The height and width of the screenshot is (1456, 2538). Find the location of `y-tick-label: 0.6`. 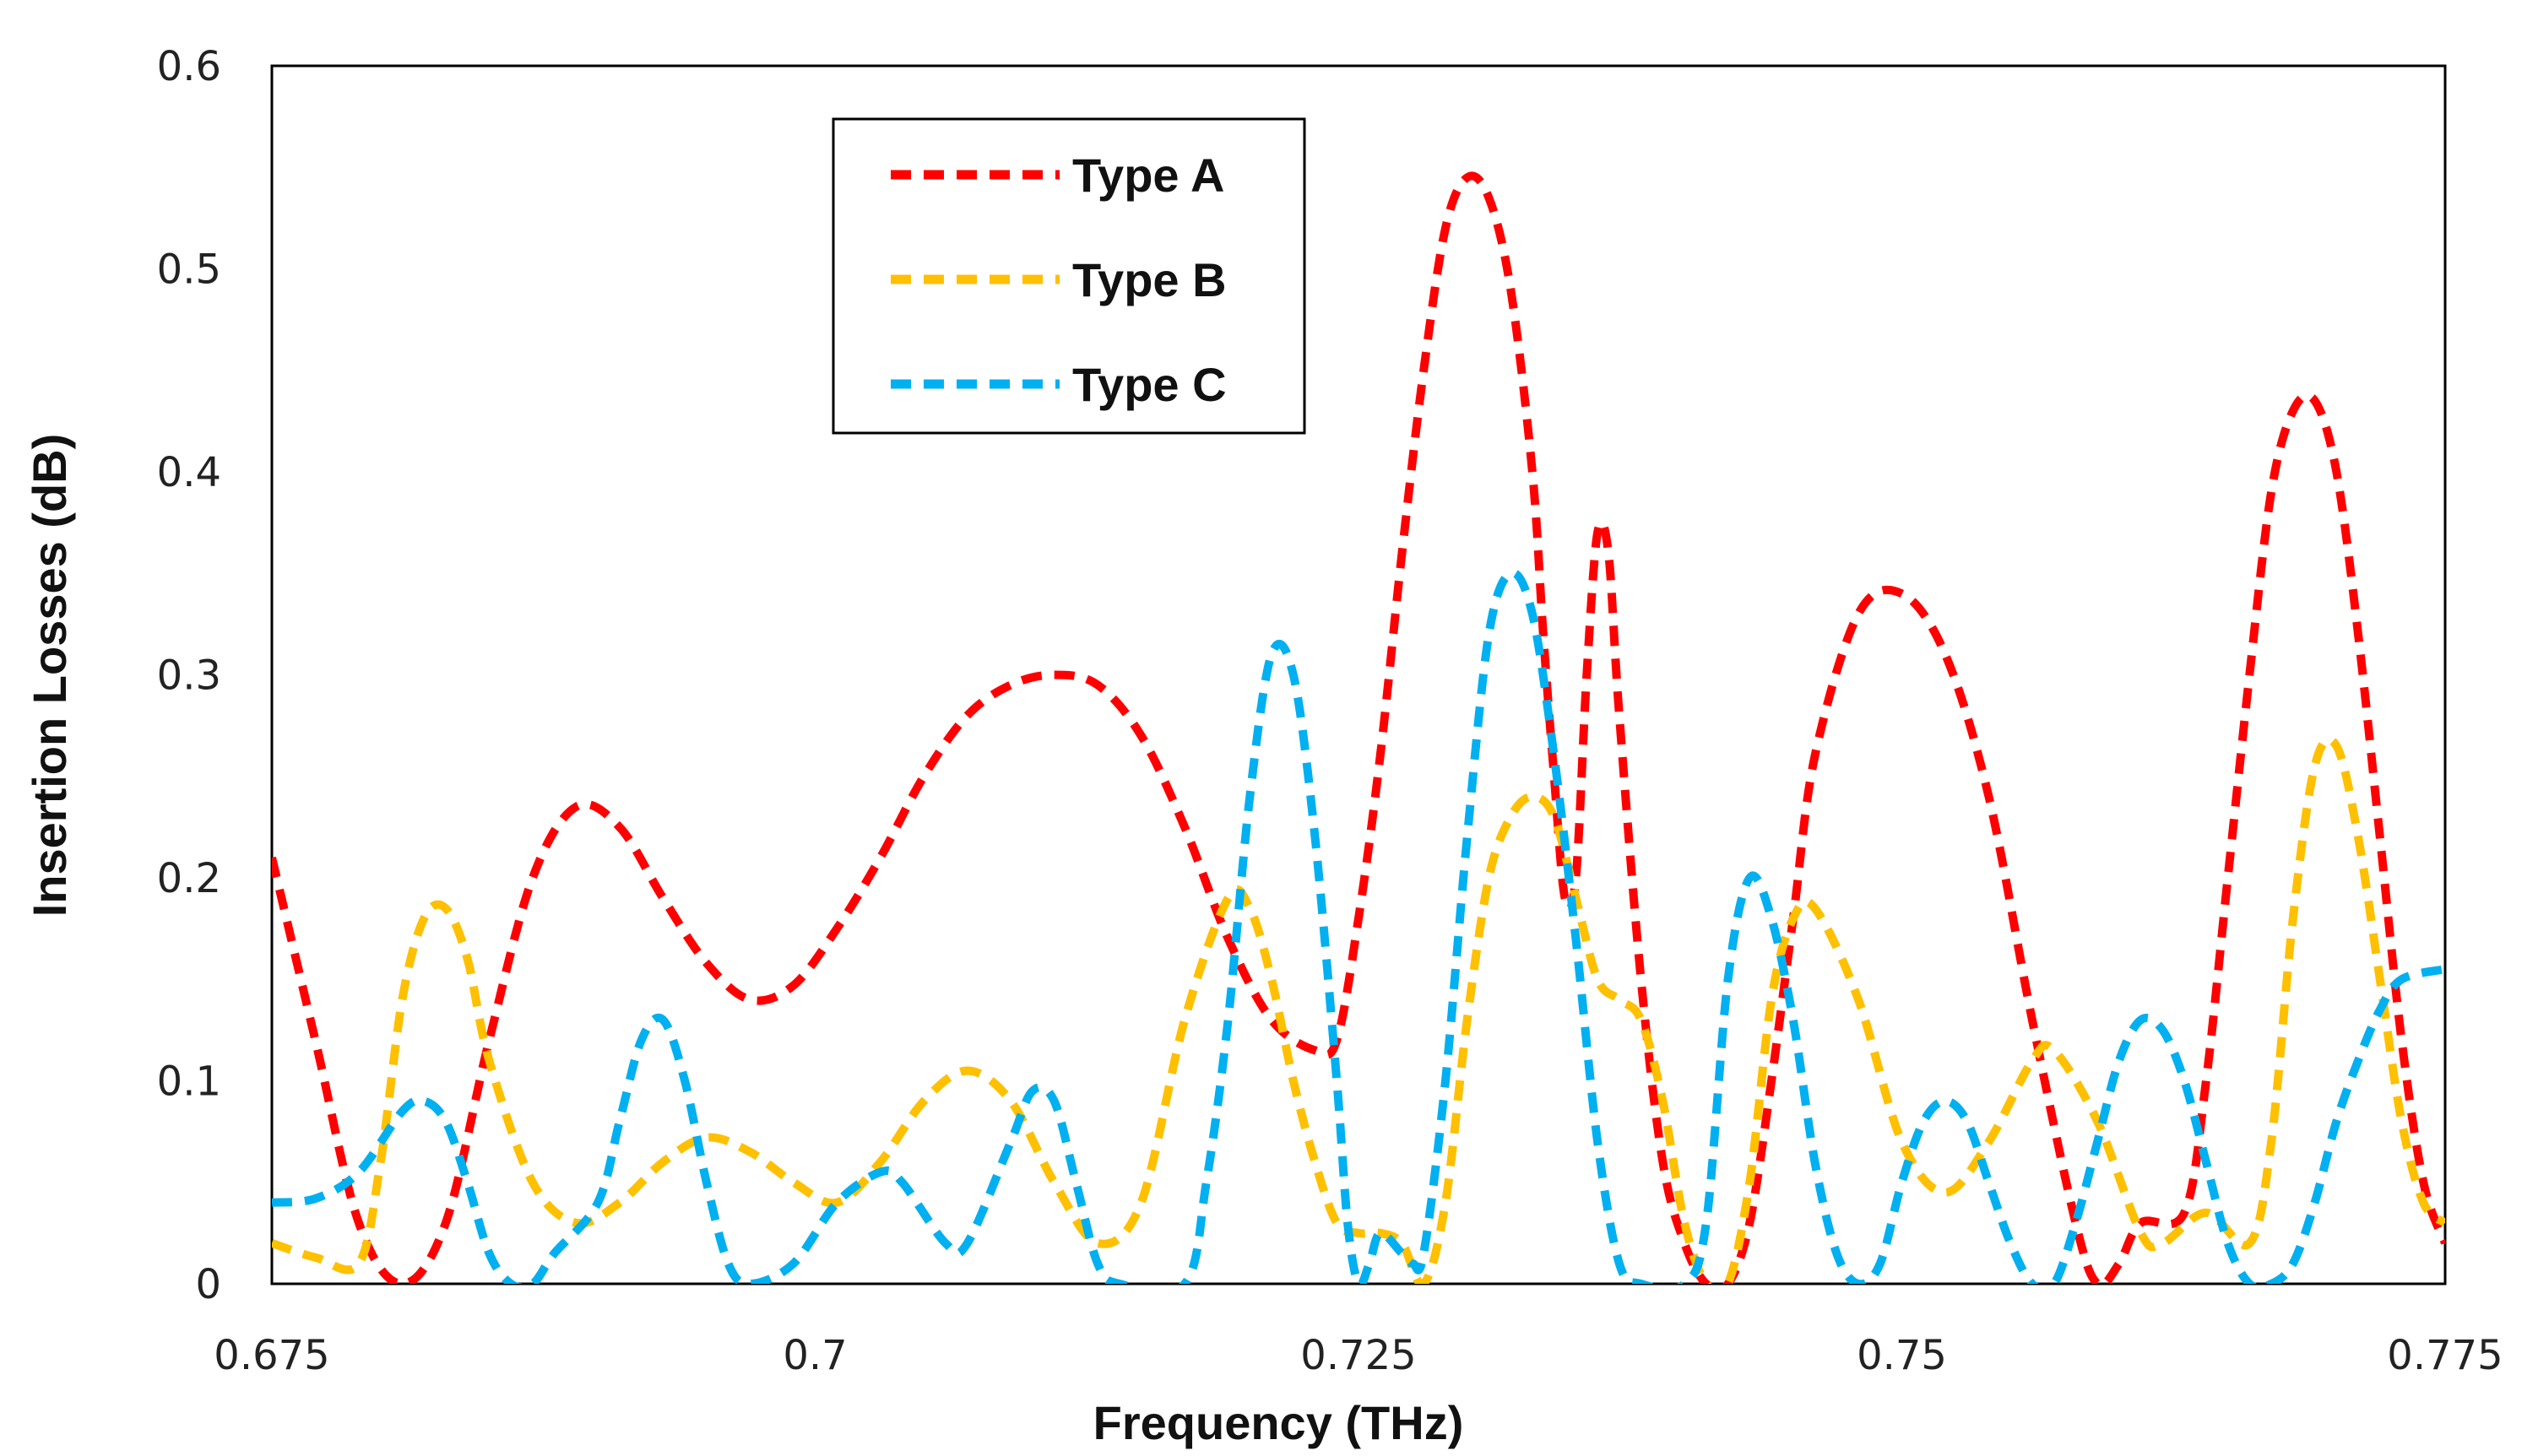

y-tick-label: 0.6 is located at coordinates (189, 66).